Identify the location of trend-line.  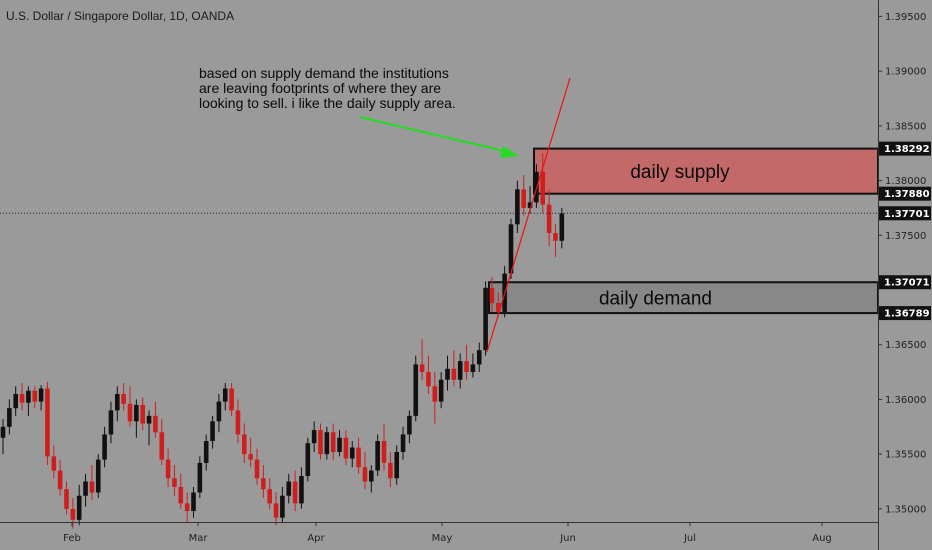
(528, 215).